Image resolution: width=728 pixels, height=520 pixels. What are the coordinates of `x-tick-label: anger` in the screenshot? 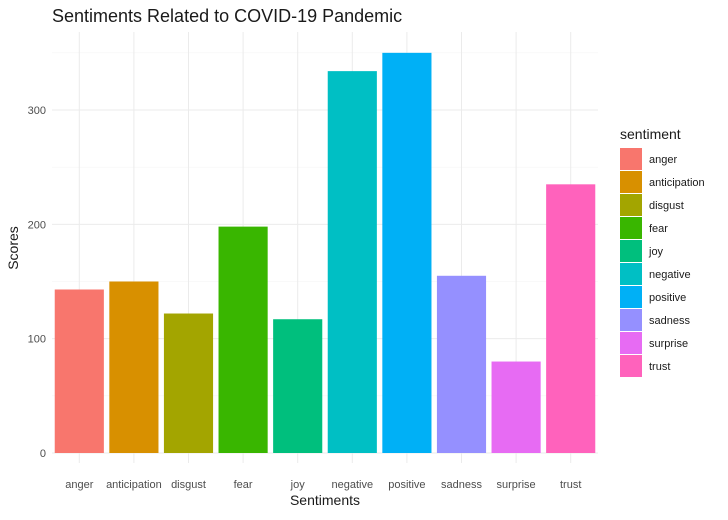 It's located at (79, 485).